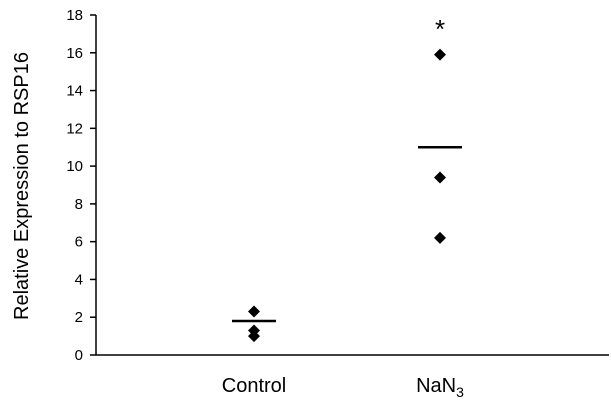 This screenshot has width=611, height=400. What do you see at coordinates (74, 166) in the screenshot?
I see `y-tick-label: 10` at bounding box center [74, 166].